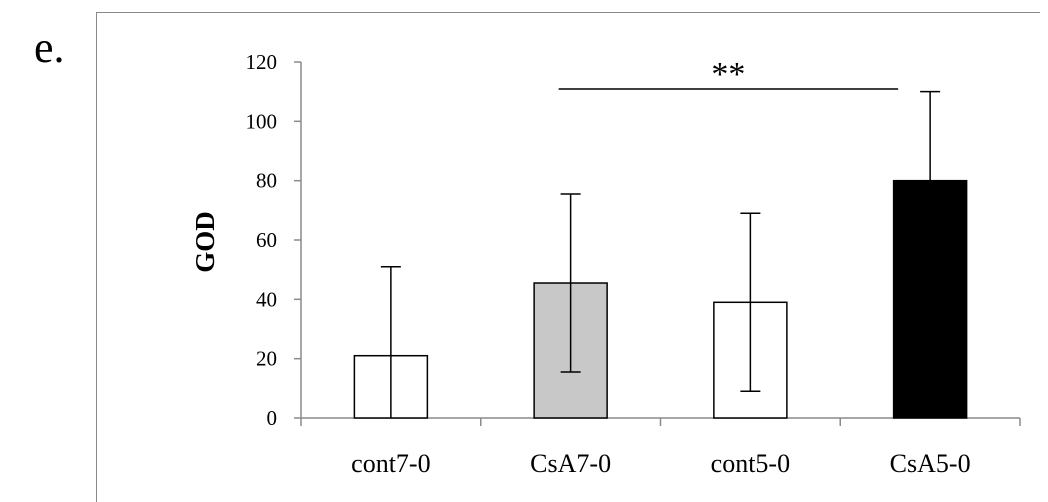  I want to click on x-tick-label: cont7-0, so click(390, 463).